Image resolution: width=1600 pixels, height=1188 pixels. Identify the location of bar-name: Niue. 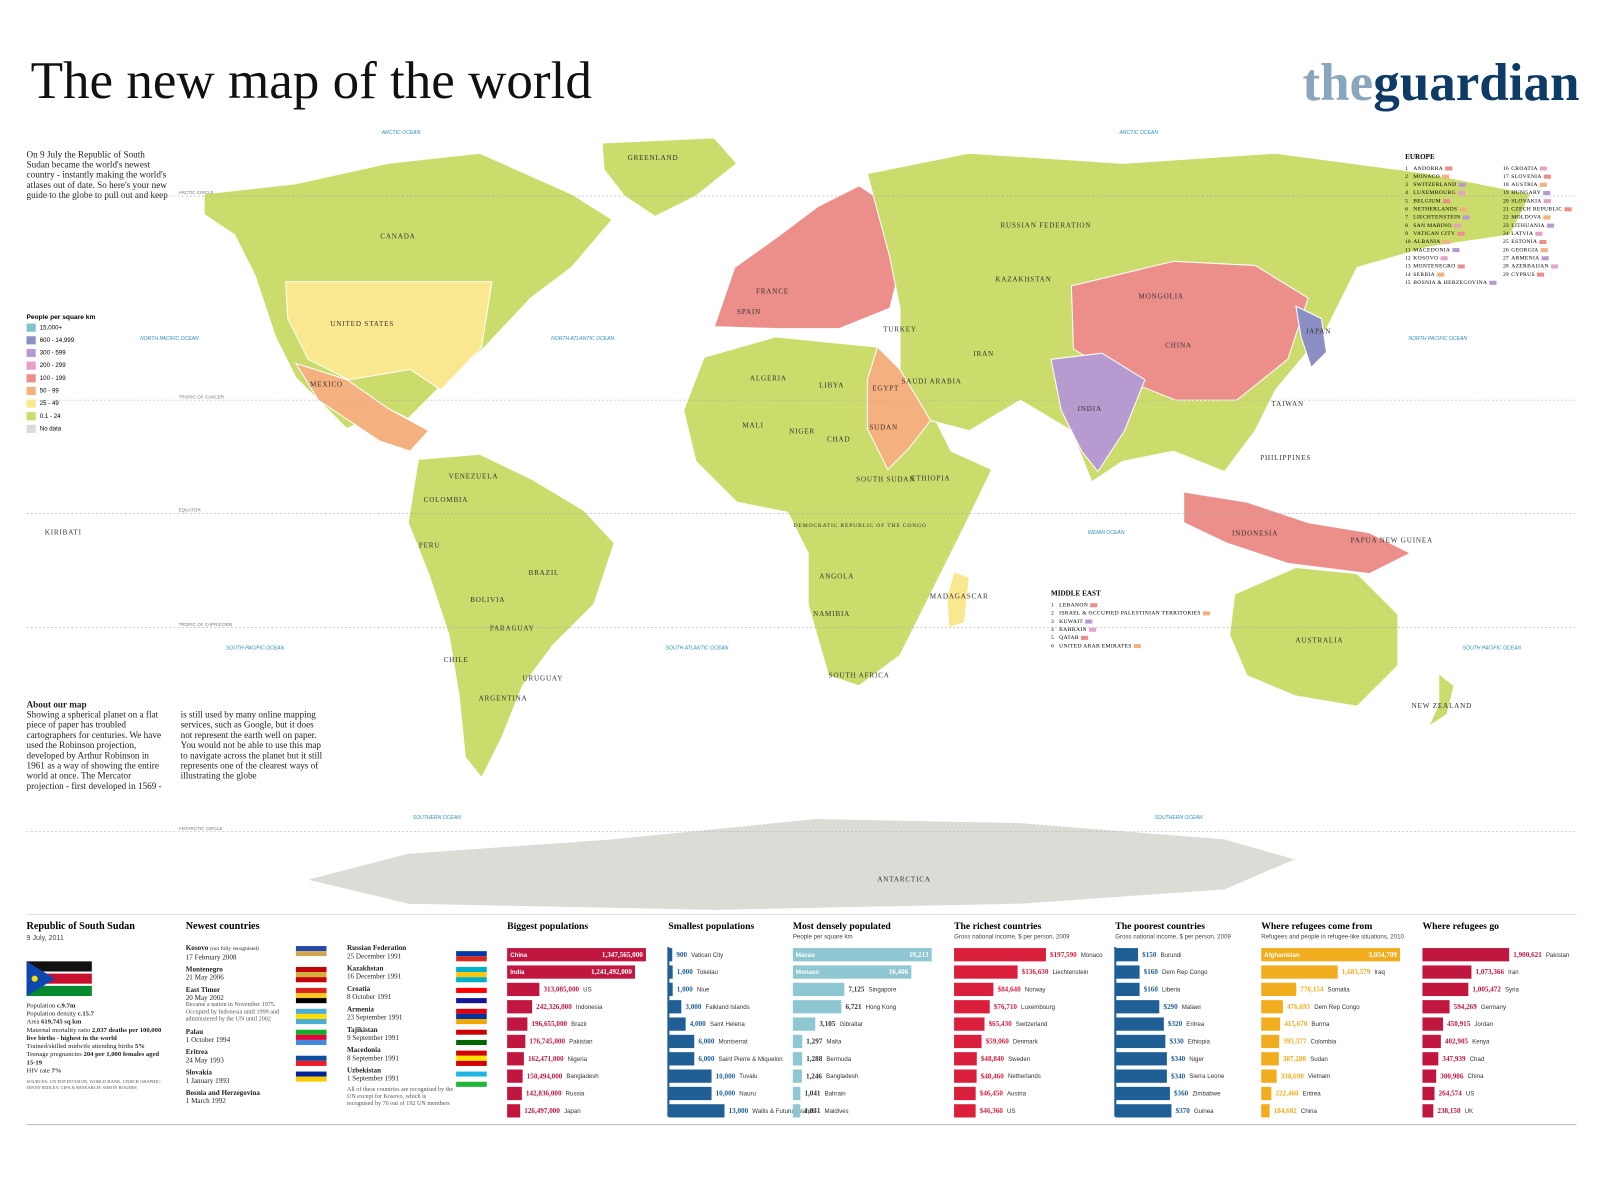
(703, 990).